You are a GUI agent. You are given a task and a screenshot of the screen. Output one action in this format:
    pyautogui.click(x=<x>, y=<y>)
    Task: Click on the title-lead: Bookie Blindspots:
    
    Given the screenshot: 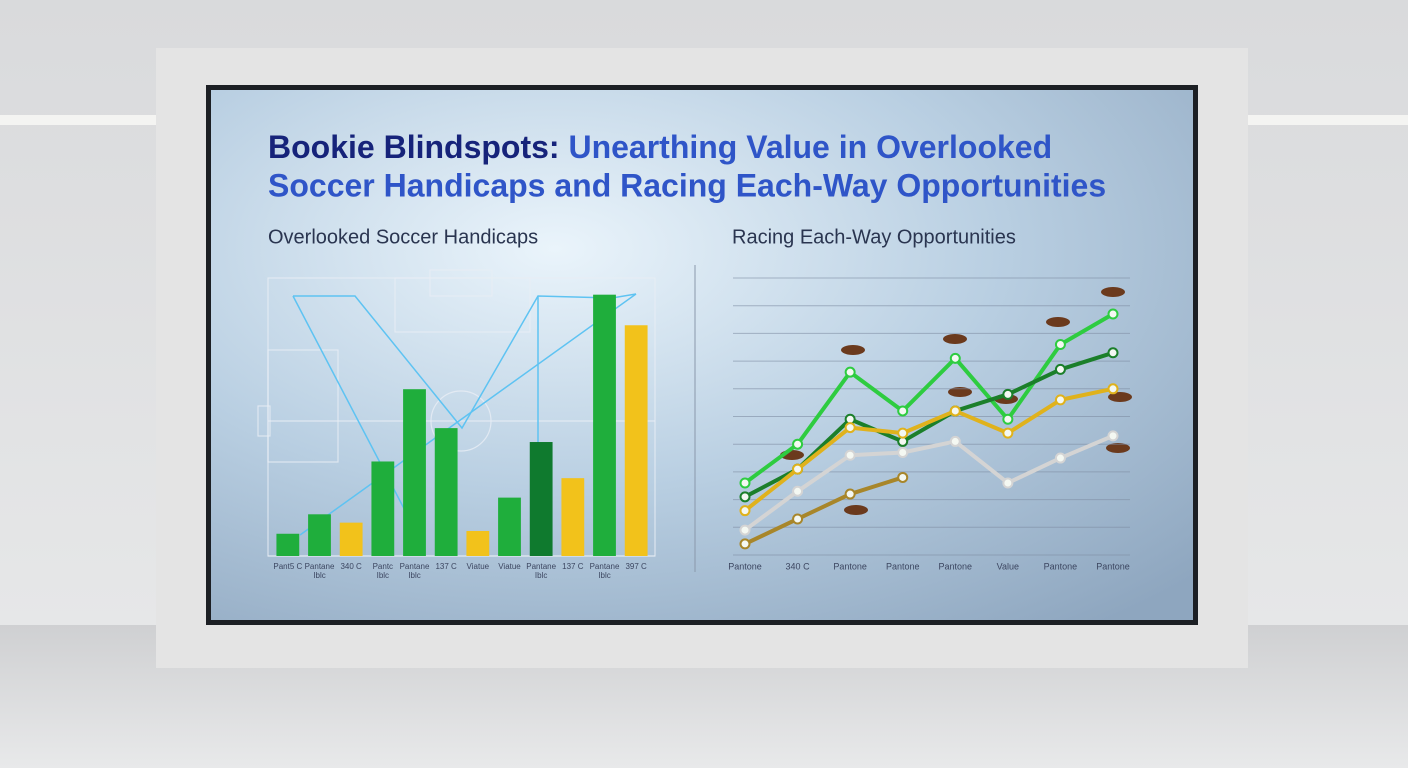 What is the action you would take?
    pyautogui.click(x=414, y=147)
    